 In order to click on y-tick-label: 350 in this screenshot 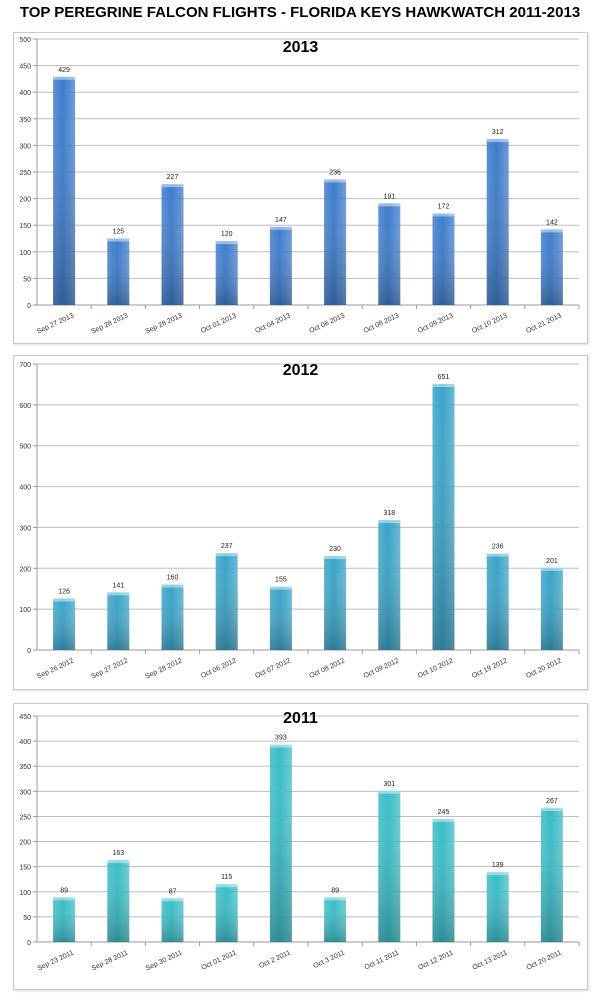, I will do `click(25, 120)`.